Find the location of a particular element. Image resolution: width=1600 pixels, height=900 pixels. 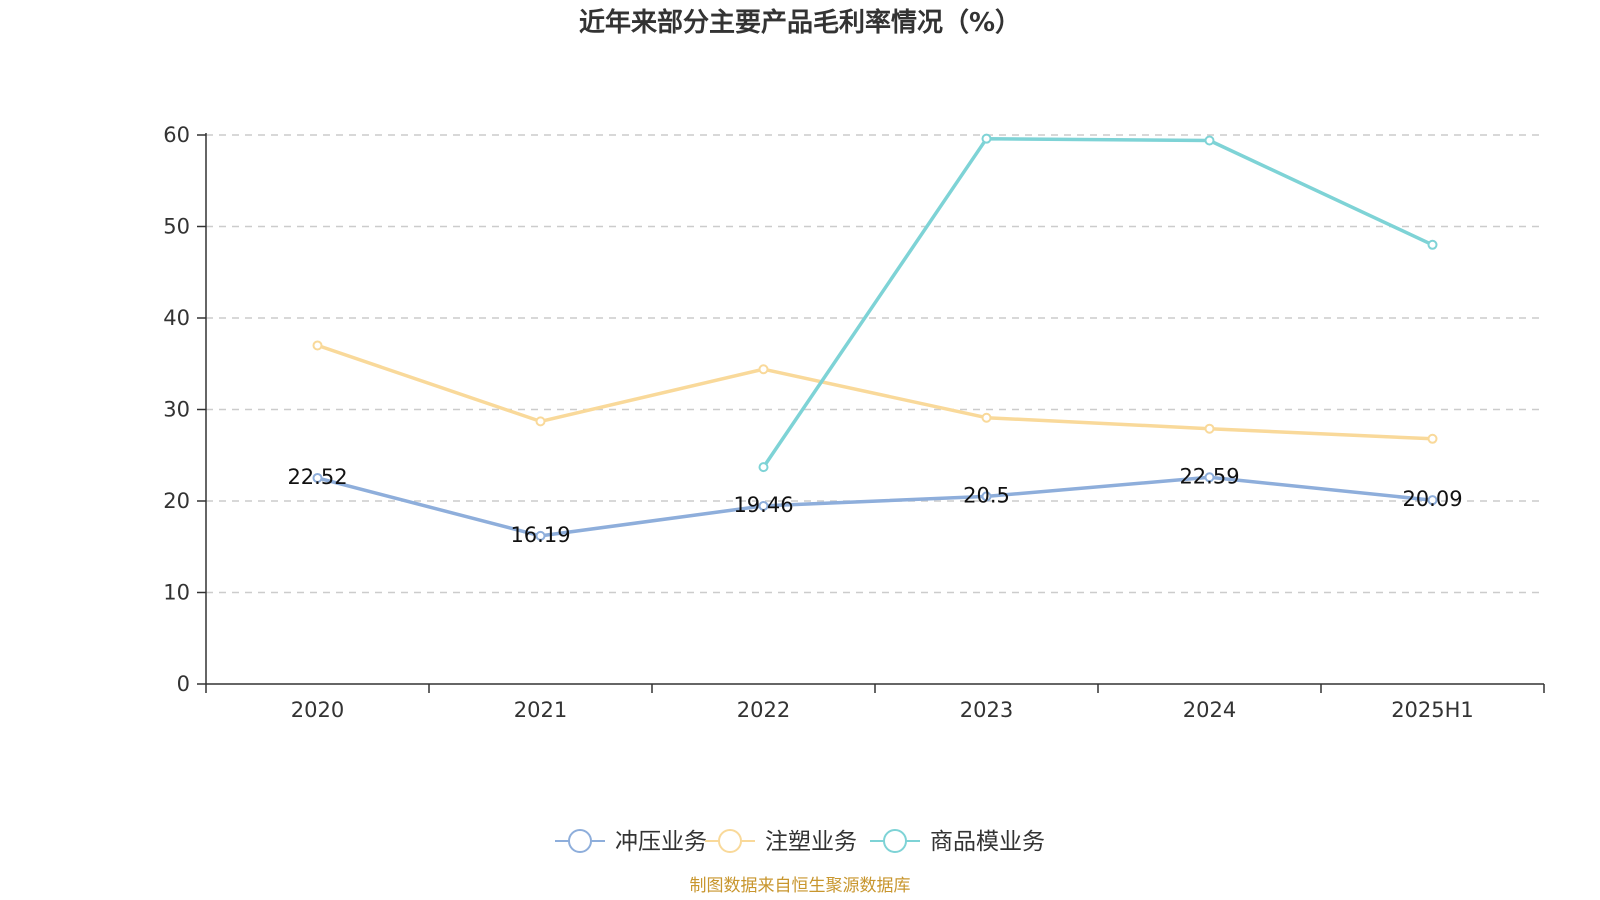

y-tick-label: 50 is located at coordinates (176, 227).